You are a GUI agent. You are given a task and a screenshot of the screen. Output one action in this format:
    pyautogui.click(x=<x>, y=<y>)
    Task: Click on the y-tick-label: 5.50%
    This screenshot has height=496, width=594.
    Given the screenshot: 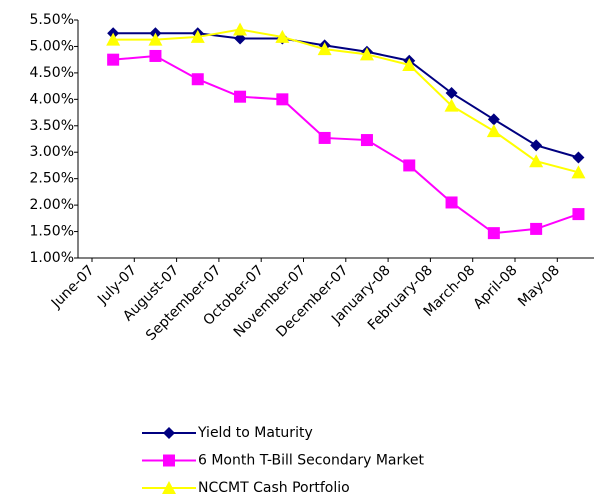 What is the action you would take?
    pyautogui.click(x=52, y=20)
    